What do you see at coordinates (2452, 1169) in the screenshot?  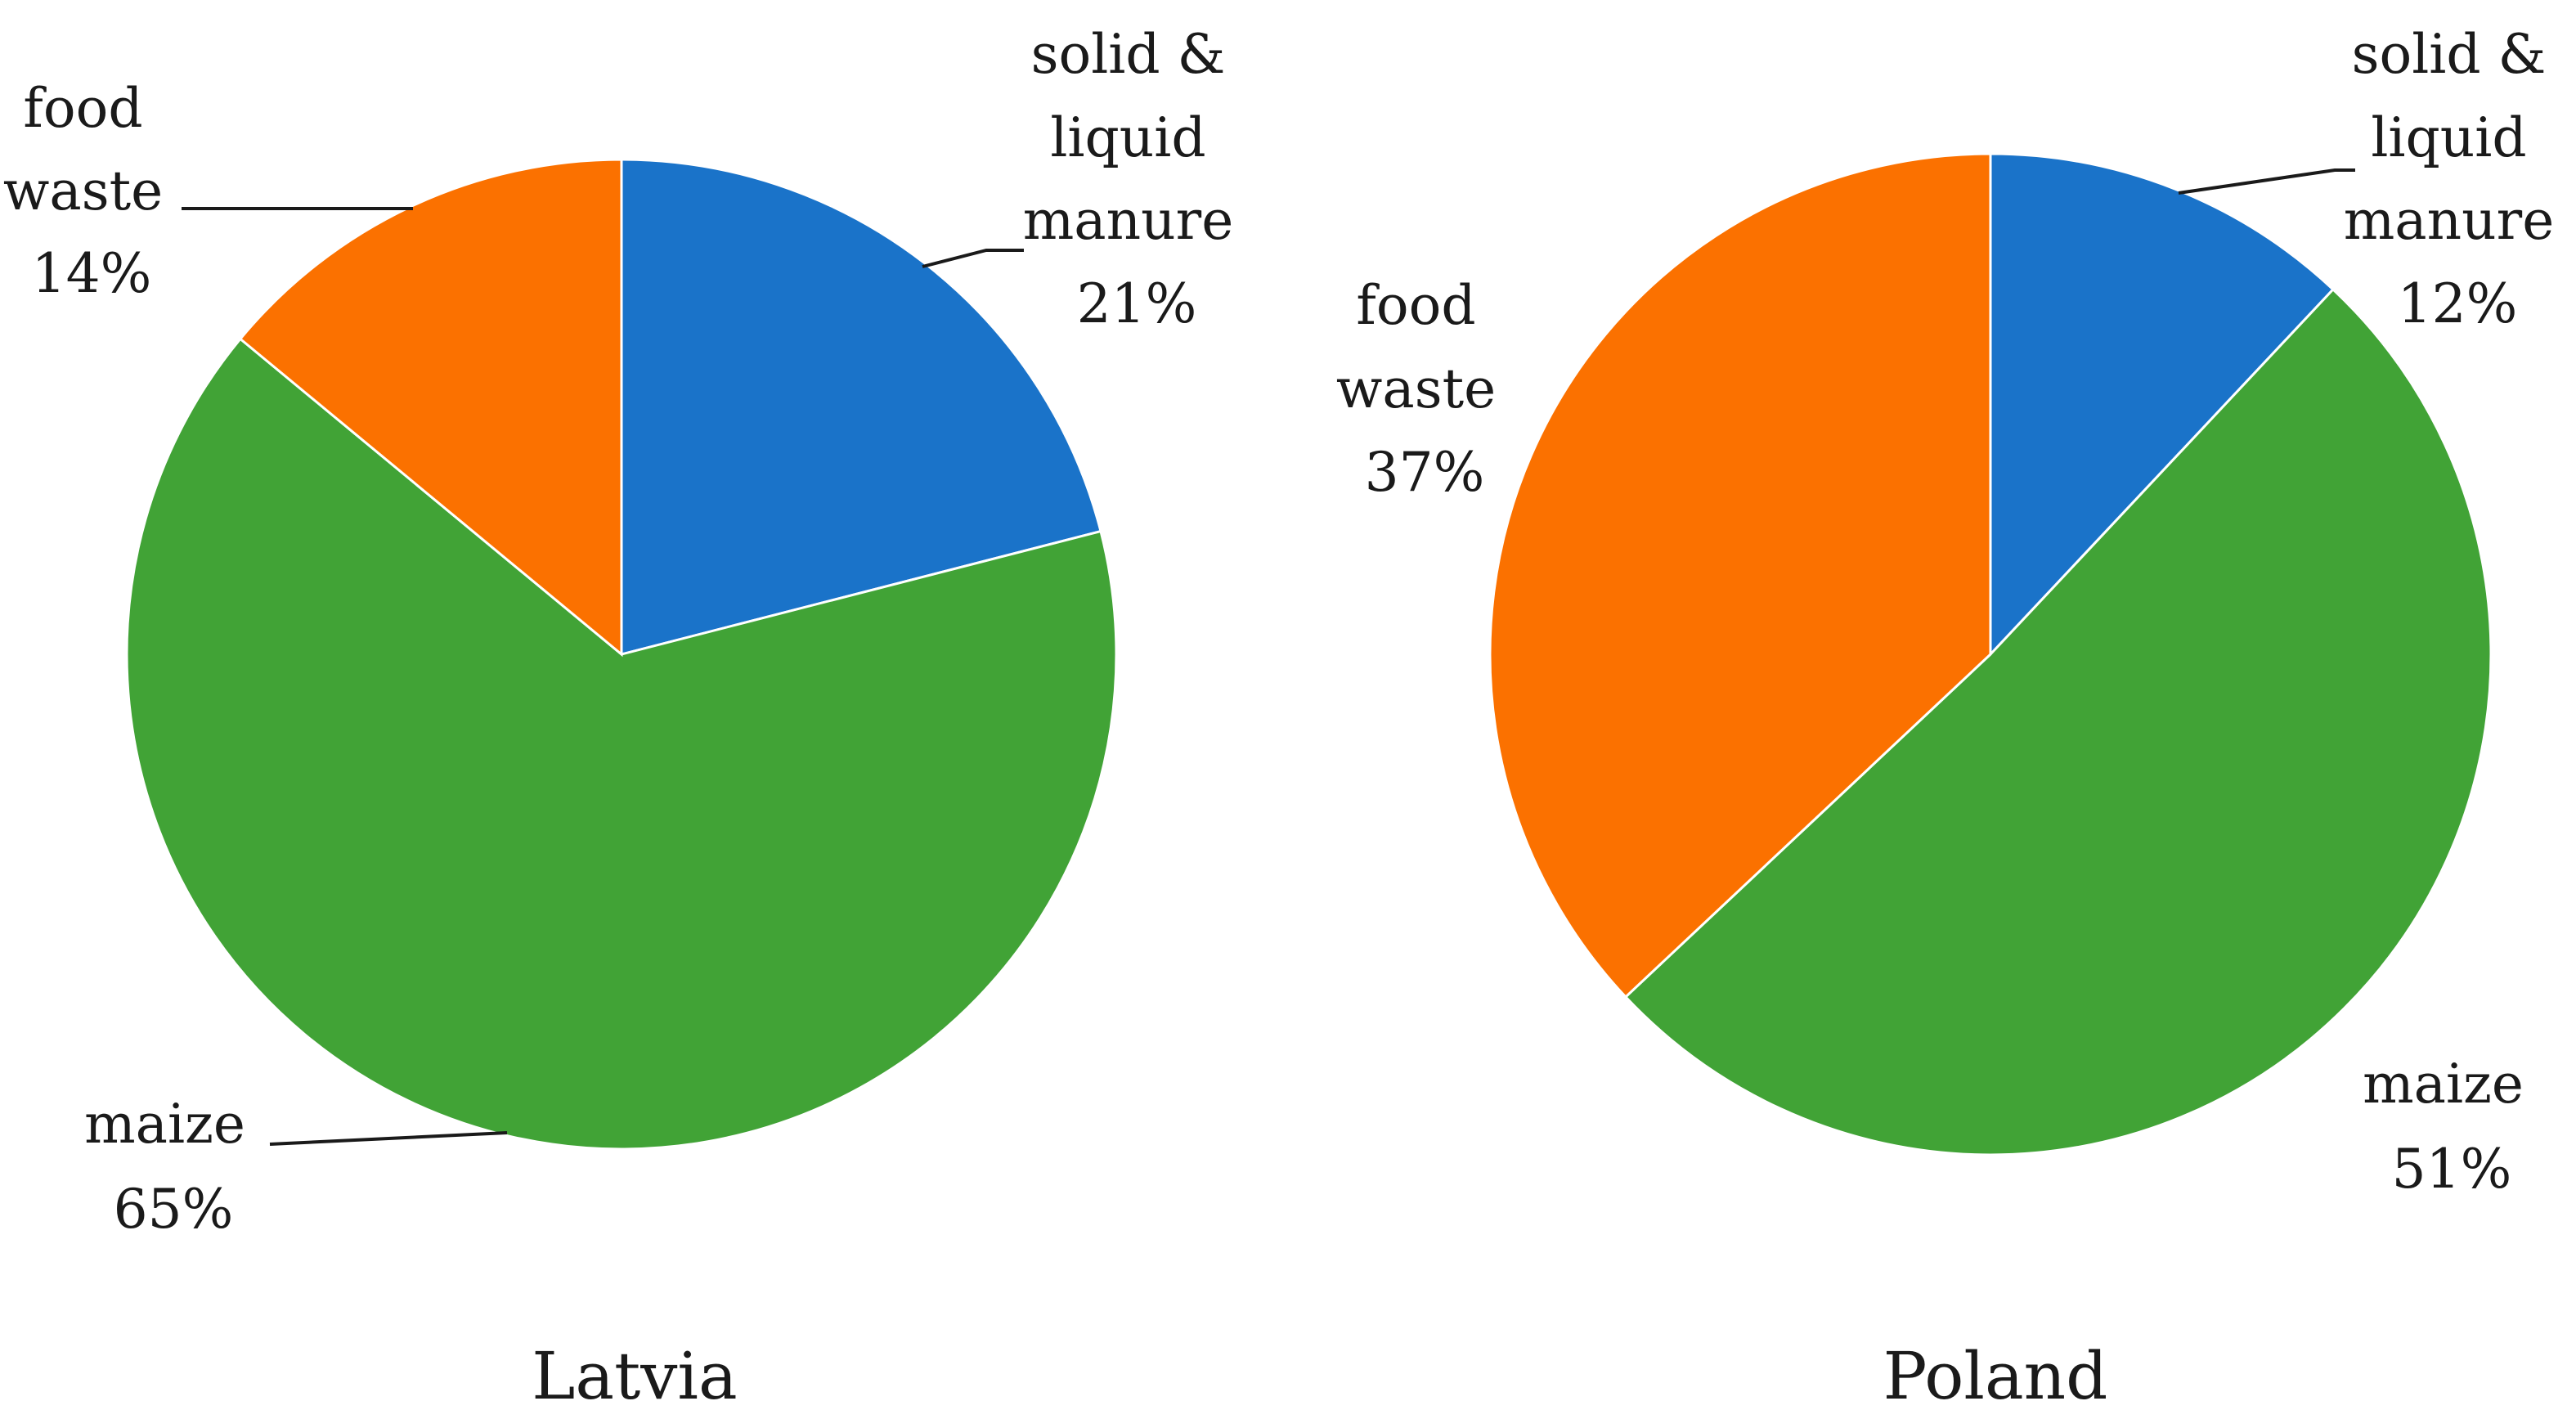 I see `poland-maize-percent: 51%` at bounding box center [2452, 1169].